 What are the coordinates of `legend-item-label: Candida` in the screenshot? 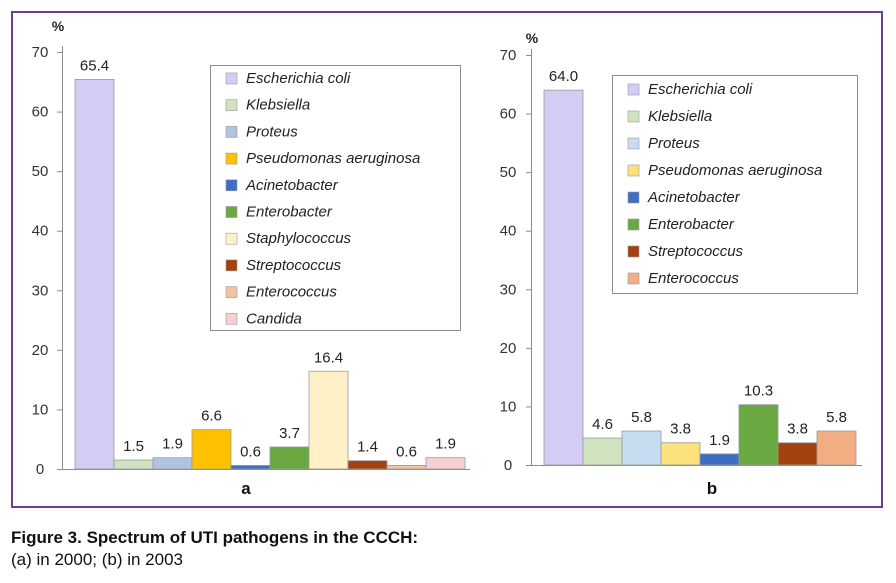 It's located at (274, 318).